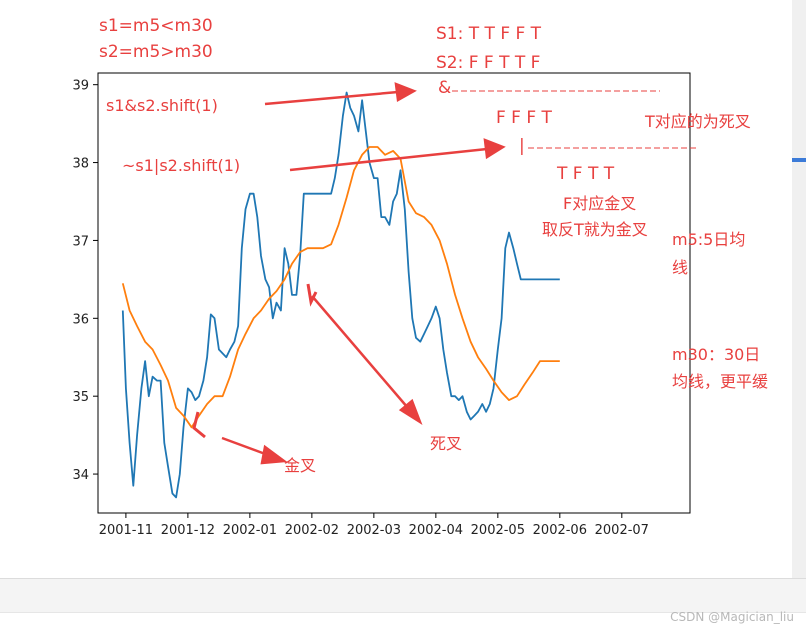 This screenshot has width=806, height=633. What do you see at coordinates (331, 98) in the screenshot?
I see `arrow-expr1` at bounding box center [331, 98].